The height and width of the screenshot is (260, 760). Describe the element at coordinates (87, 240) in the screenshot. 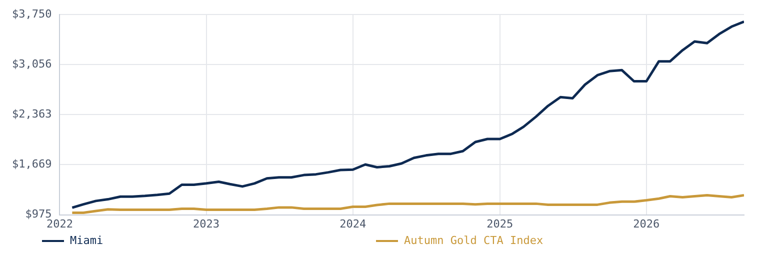

I see `legend-label: Miami` at that location.